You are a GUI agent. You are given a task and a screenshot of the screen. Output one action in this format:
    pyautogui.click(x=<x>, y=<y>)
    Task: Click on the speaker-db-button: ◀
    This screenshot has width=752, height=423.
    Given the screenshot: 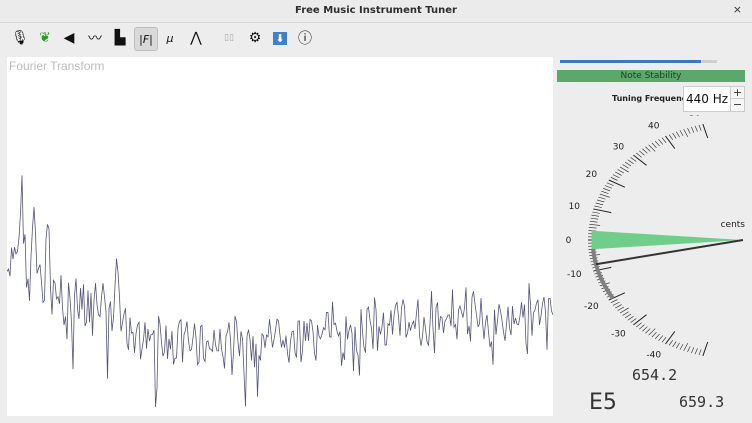 What is the action you would take?
    pyautogui.click(x=69, y=38)
    